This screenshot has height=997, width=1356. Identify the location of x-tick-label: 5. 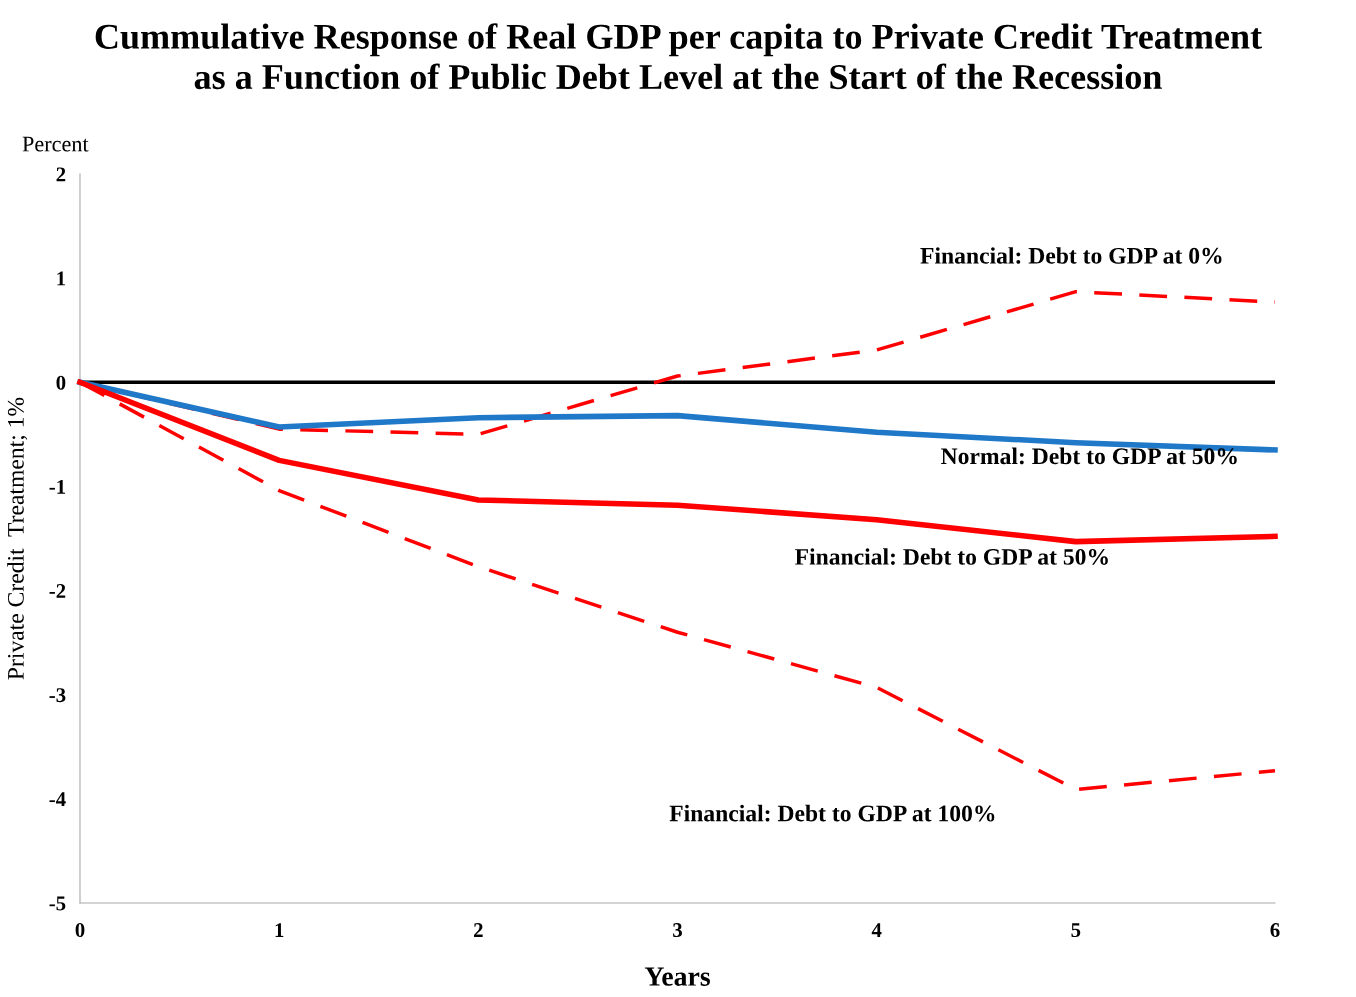
(1076, 930).